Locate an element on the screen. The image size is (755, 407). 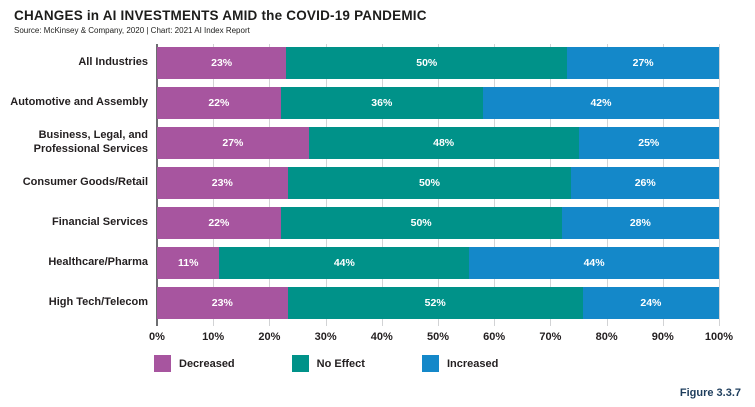
x-tick-label: 30% is located at coordinates (325, 337).